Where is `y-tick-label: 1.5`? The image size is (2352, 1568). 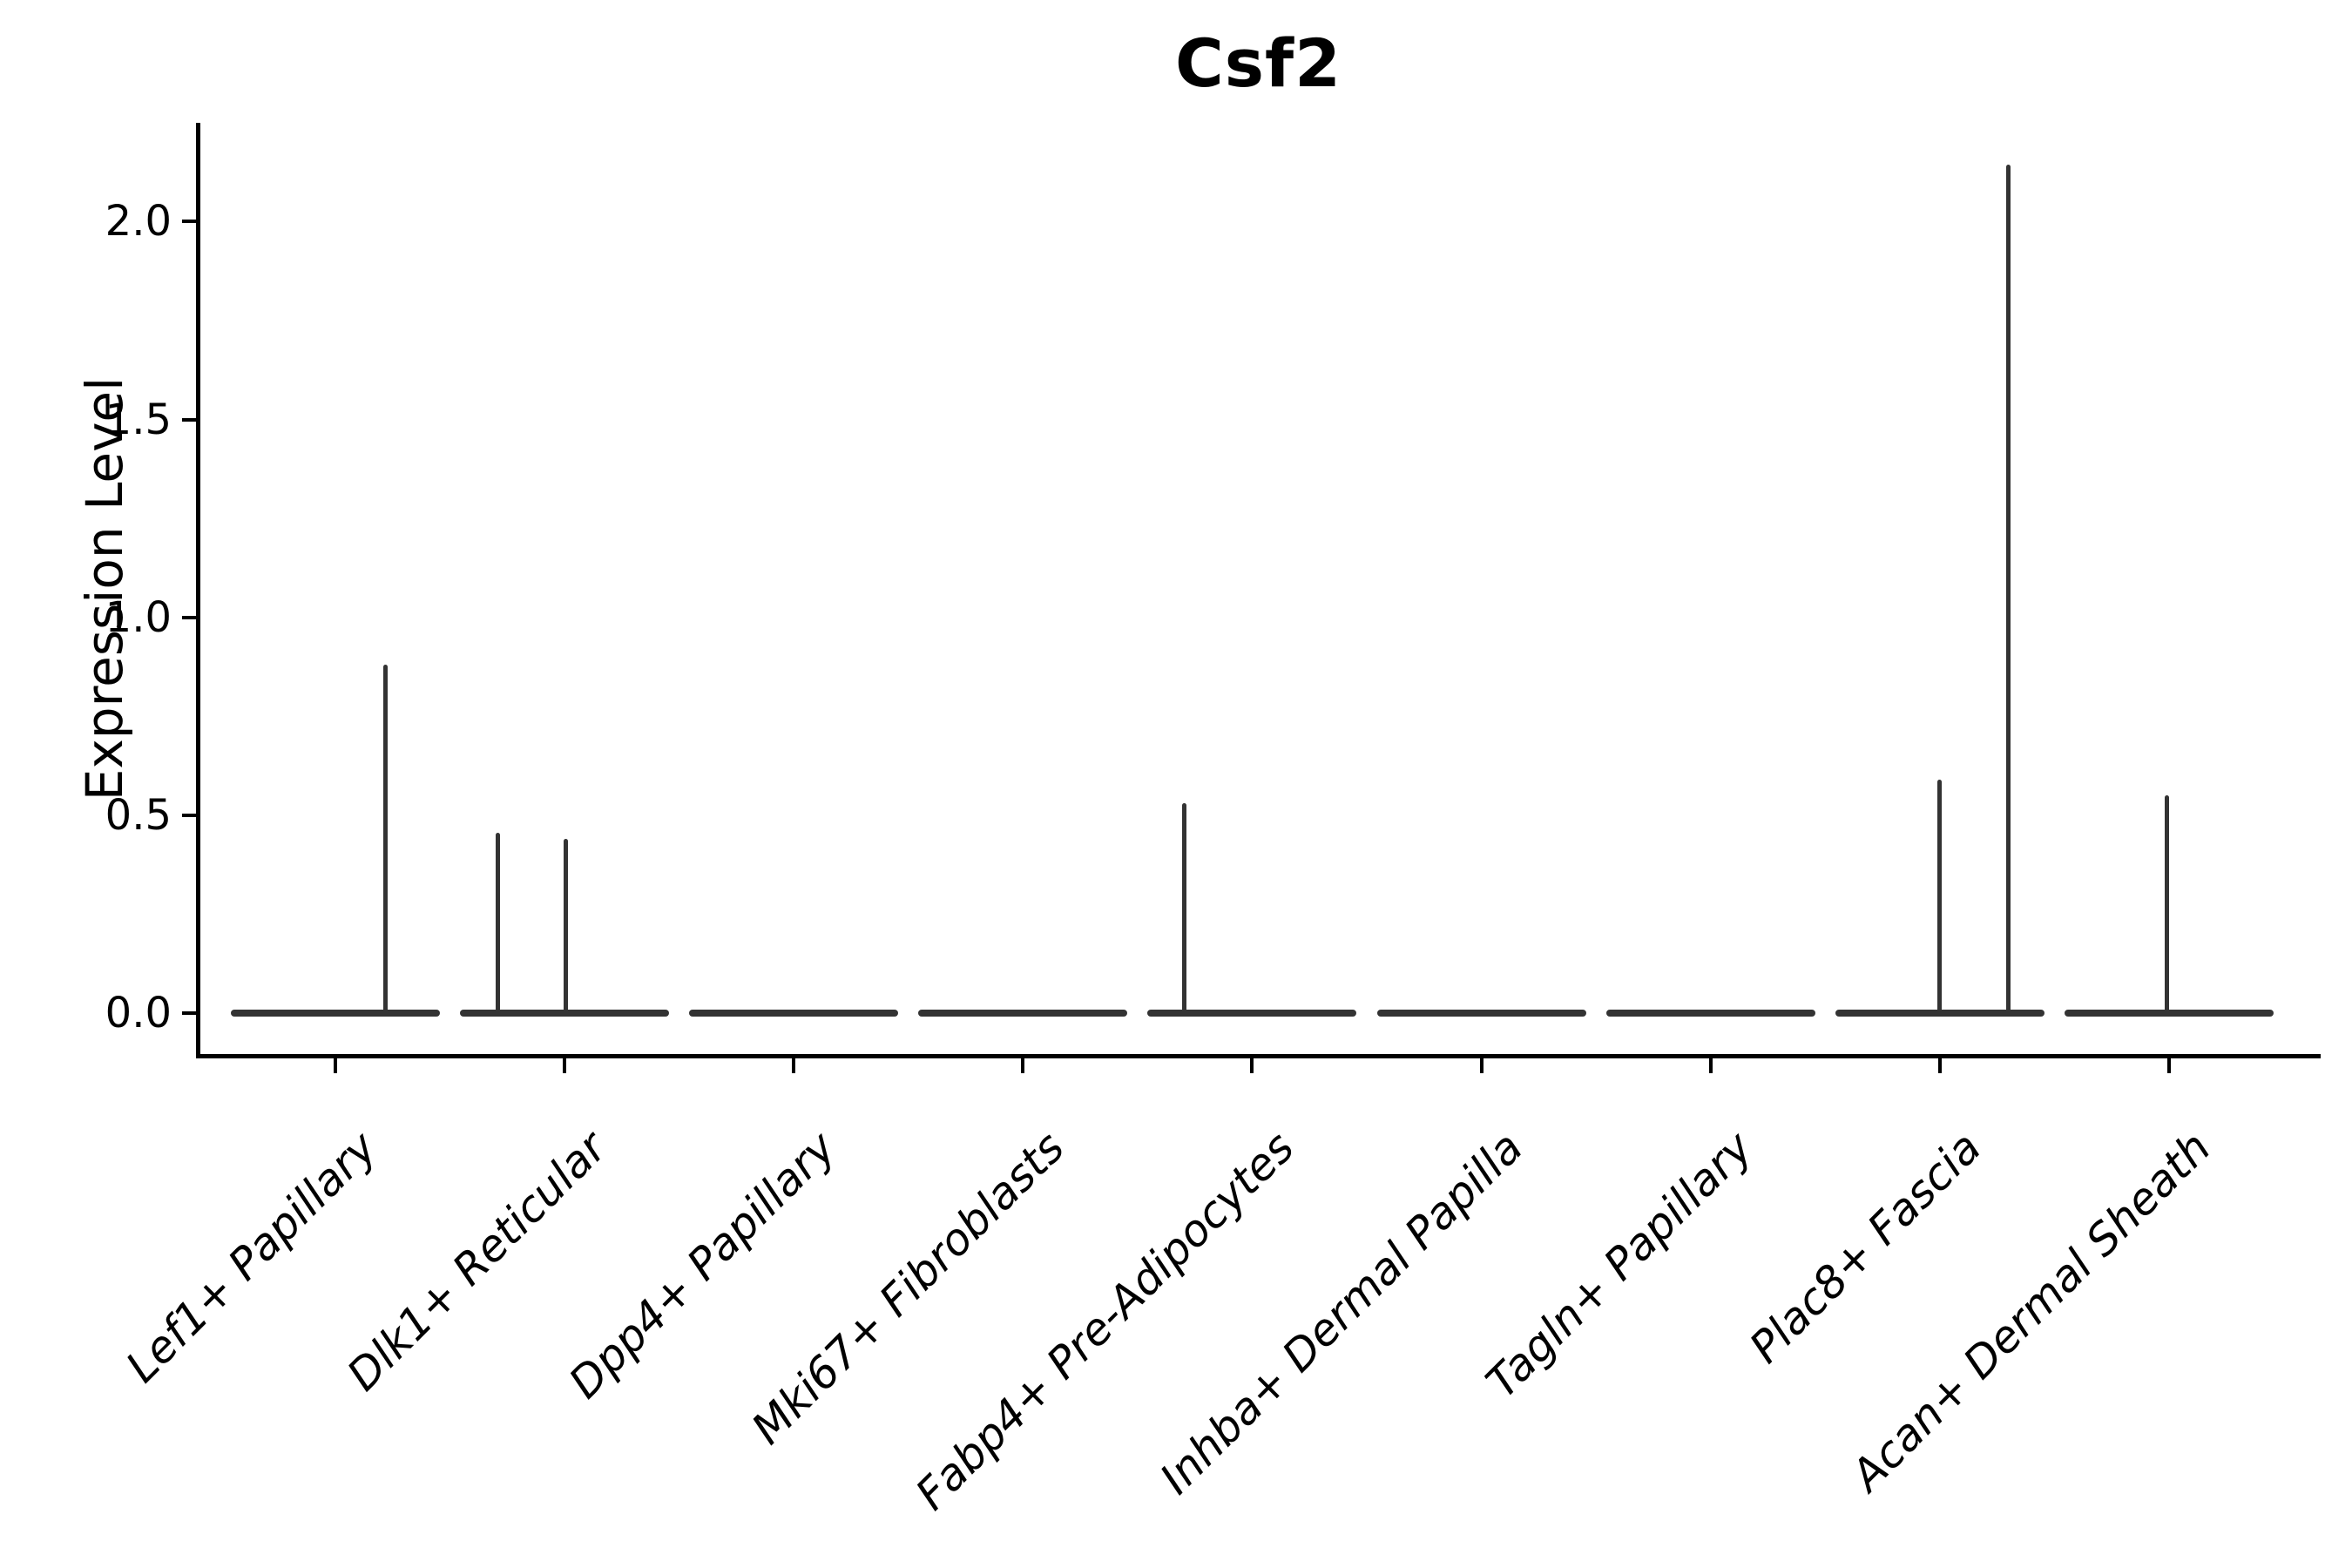
y-tick-label: 1.5 is located at coordinates (138, 420).